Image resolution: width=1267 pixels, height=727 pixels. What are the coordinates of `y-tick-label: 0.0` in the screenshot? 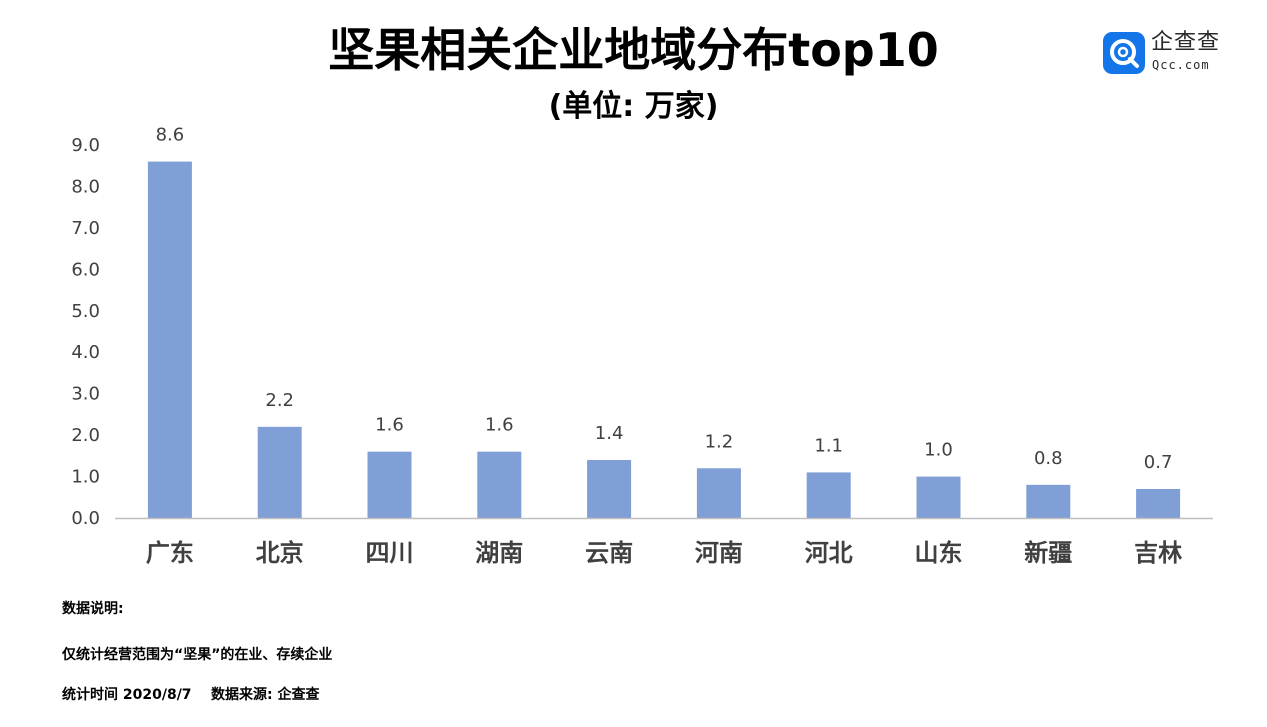 It's located at (85, 518).